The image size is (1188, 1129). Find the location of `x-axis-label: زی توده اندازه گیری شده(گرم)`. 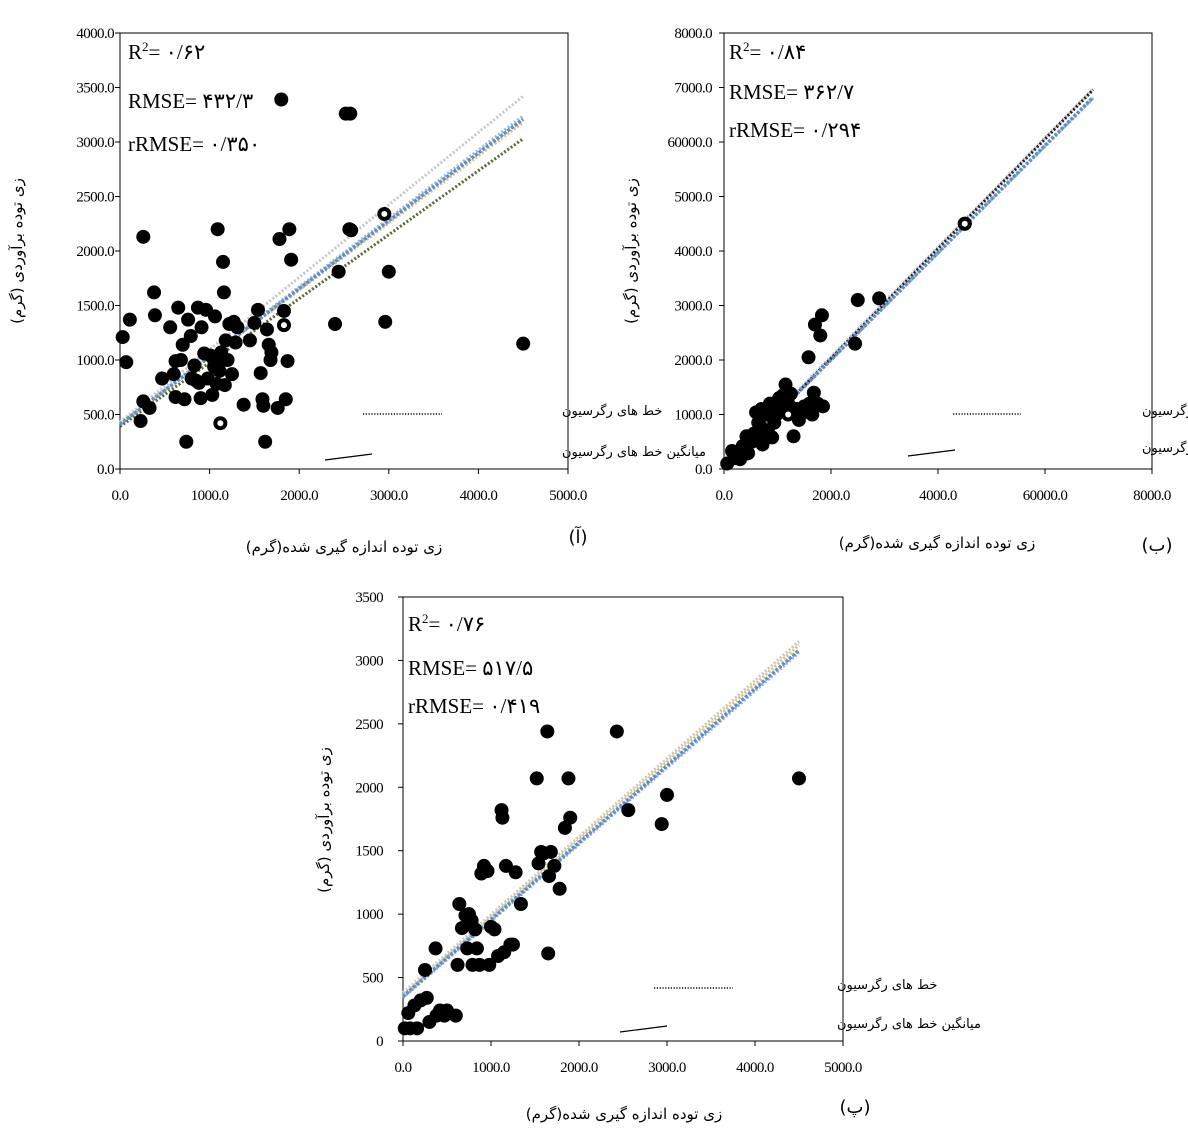

x-axis-label: زی توده اندازه گیری شده(گرم) is located at coordinates (624, 1114).